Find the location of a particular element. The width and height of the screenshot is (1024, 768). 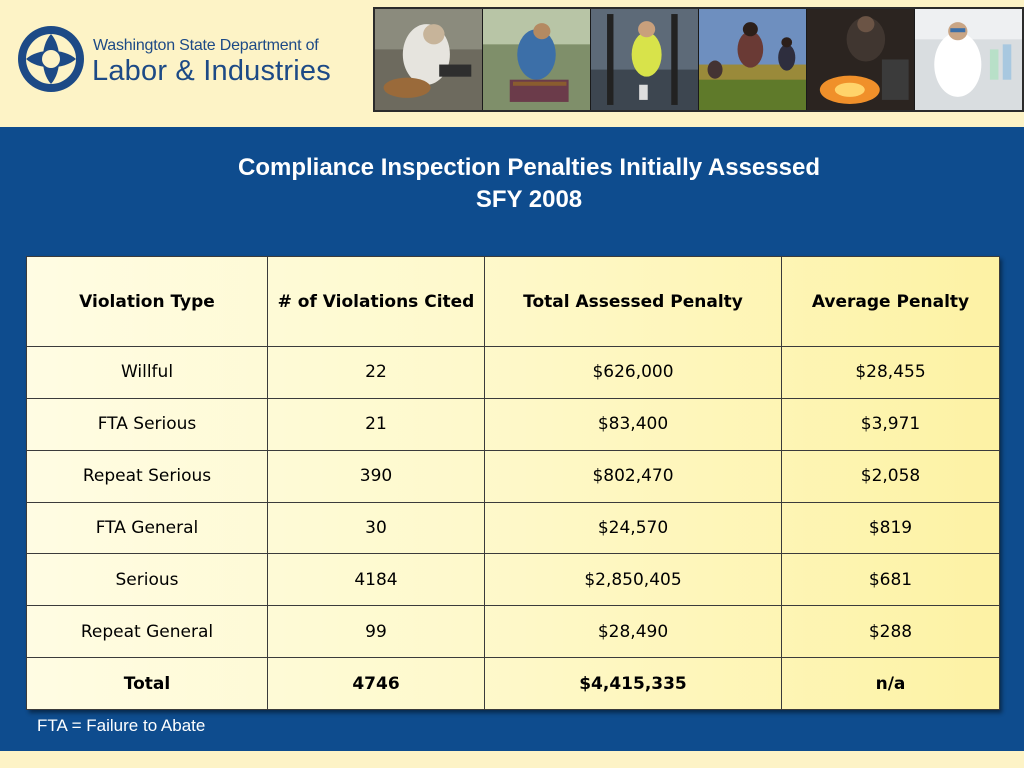

average-penalty-cell: $3,971 is located at coordinates (890, 424).